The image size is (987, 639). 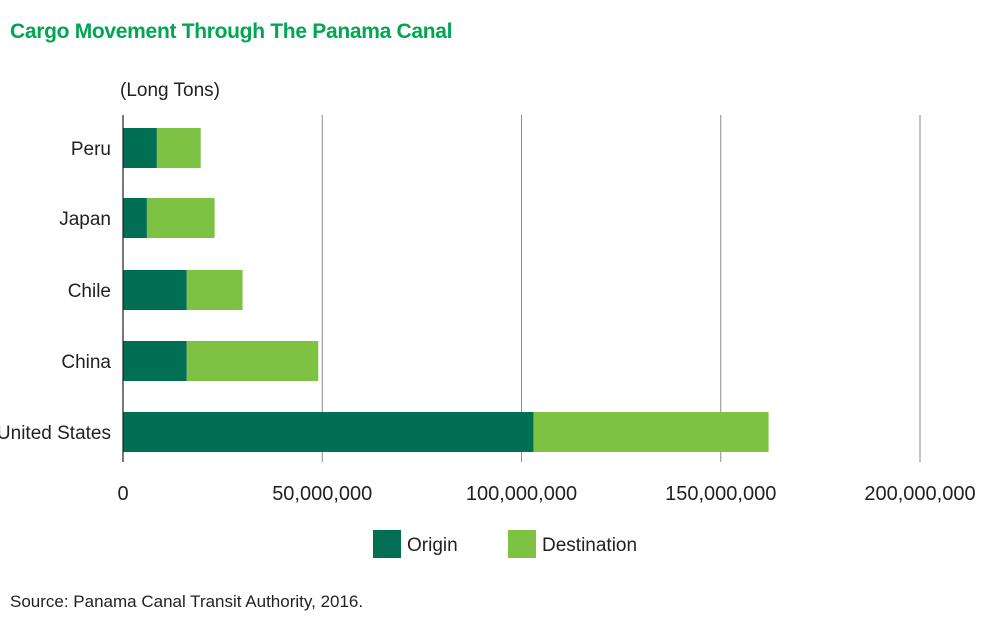 What do you see at coordinates (140, 148) in the screenshot?
I see `bar-origin-peru` at bounding box center [140, 148].